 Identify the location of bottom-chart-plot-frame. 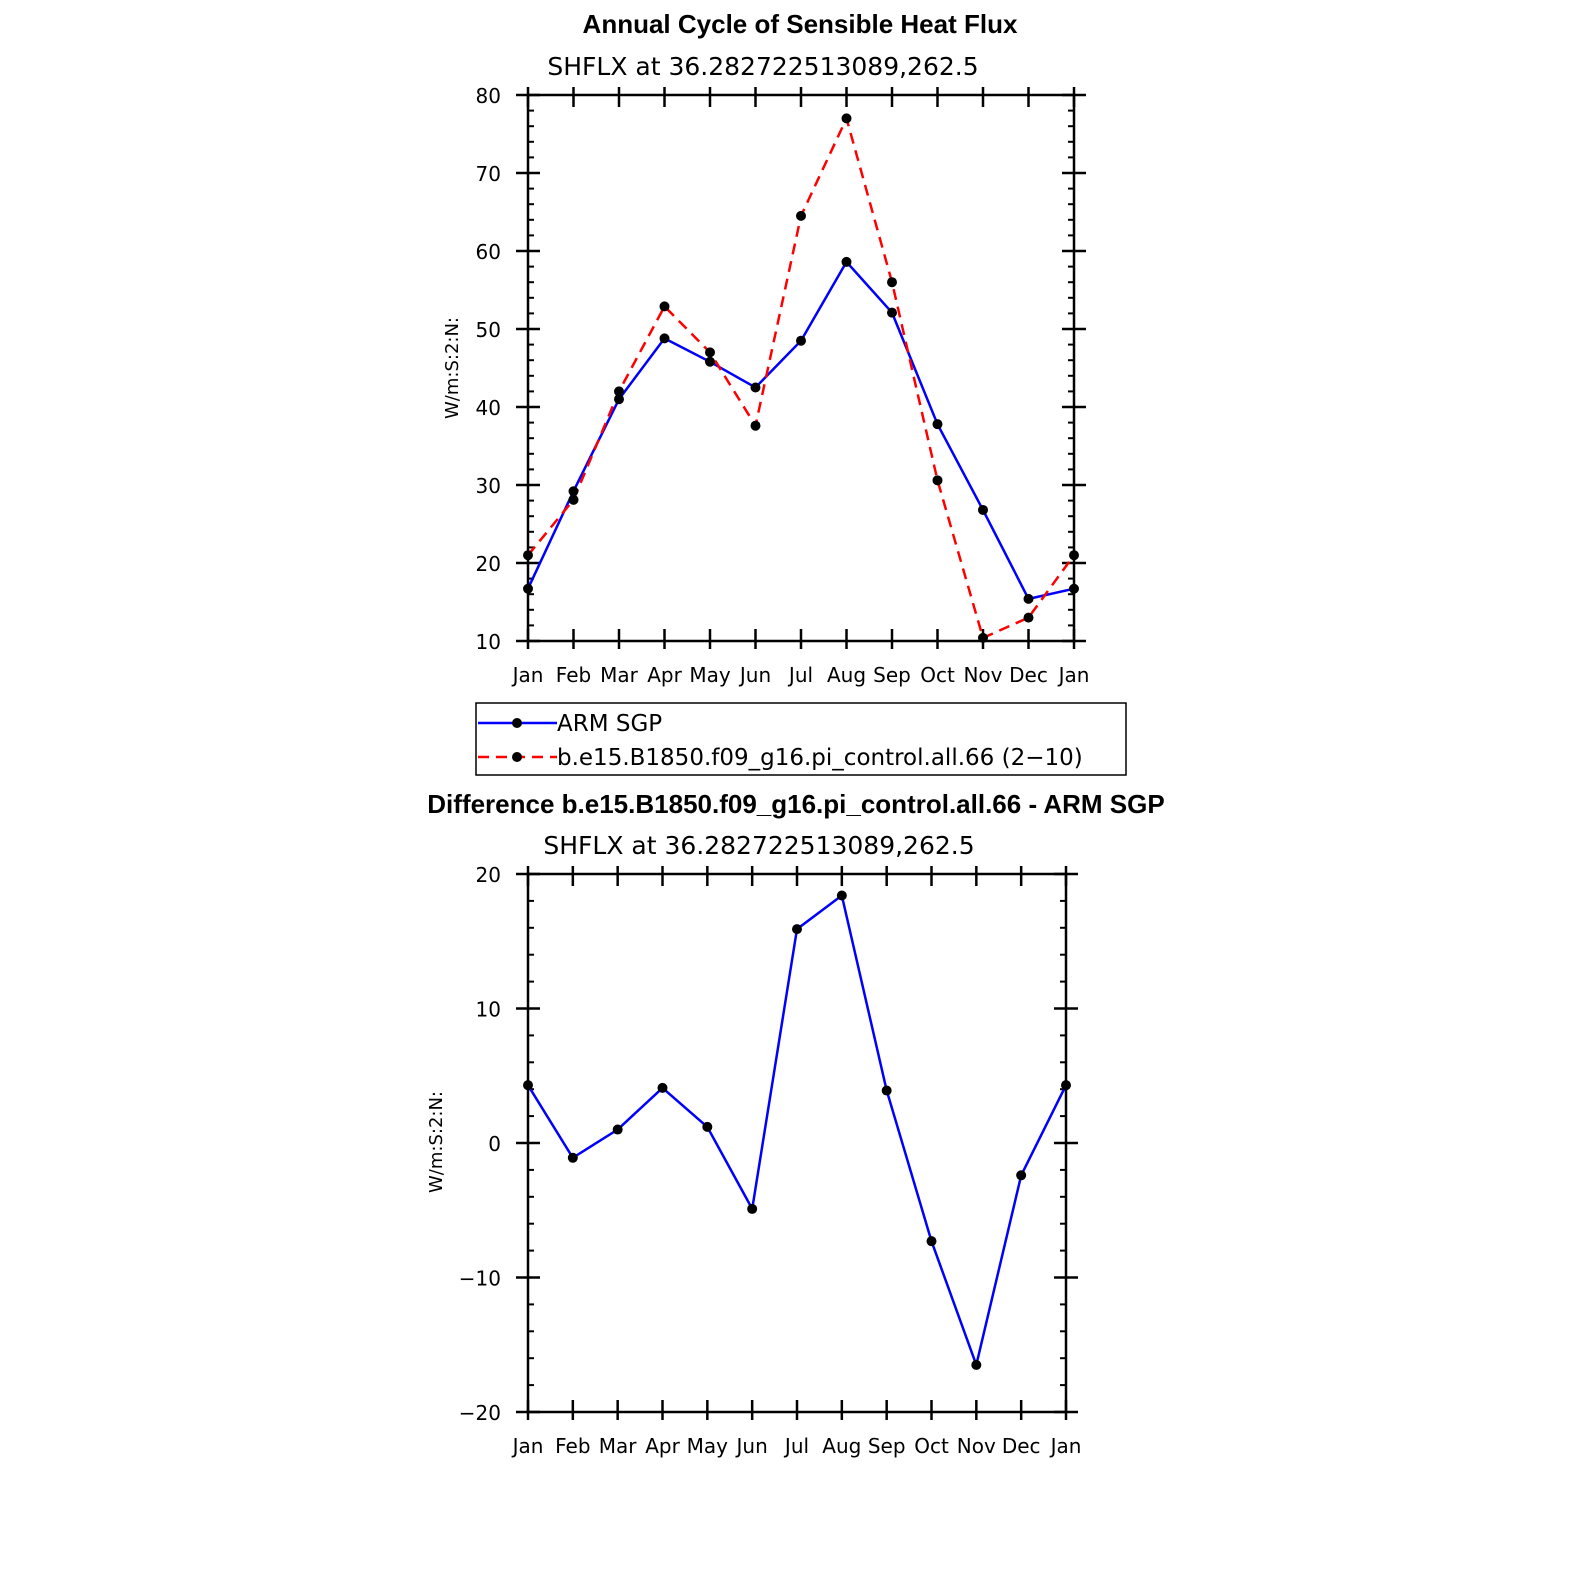
(797, 1143).